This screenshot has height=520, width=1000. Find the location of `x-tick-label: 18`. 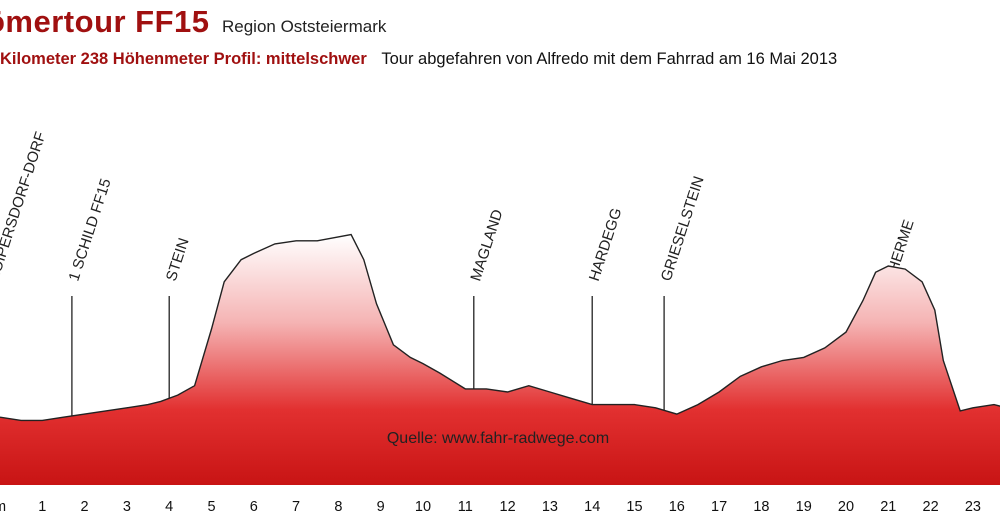

x-tick-label: 18 is located at coordinates (761, 507).